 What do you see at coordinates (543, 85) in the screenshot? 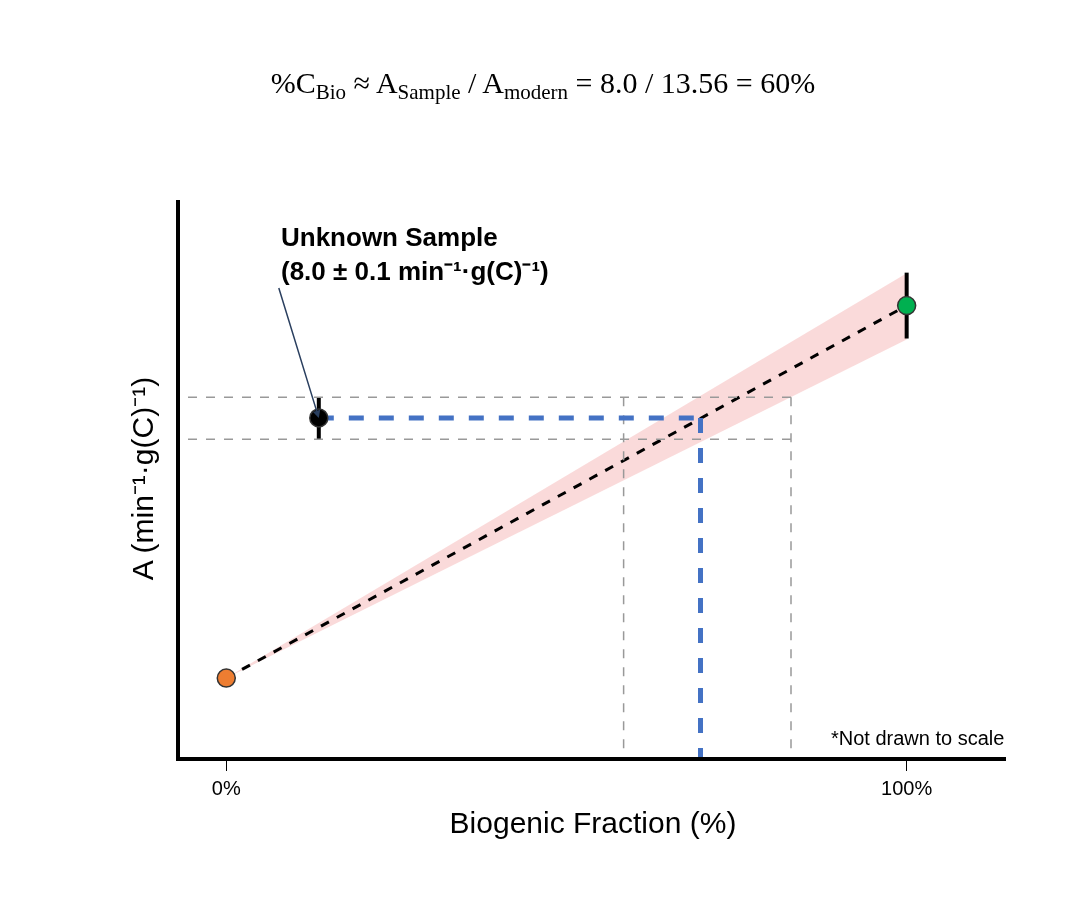
I see `chart-title: %C$_{Bio}$ ≈ A$_{Sample}$ / A$_{modern}$ = 8.0 / 13.56 = 60%` at bounding box center [543, 85].